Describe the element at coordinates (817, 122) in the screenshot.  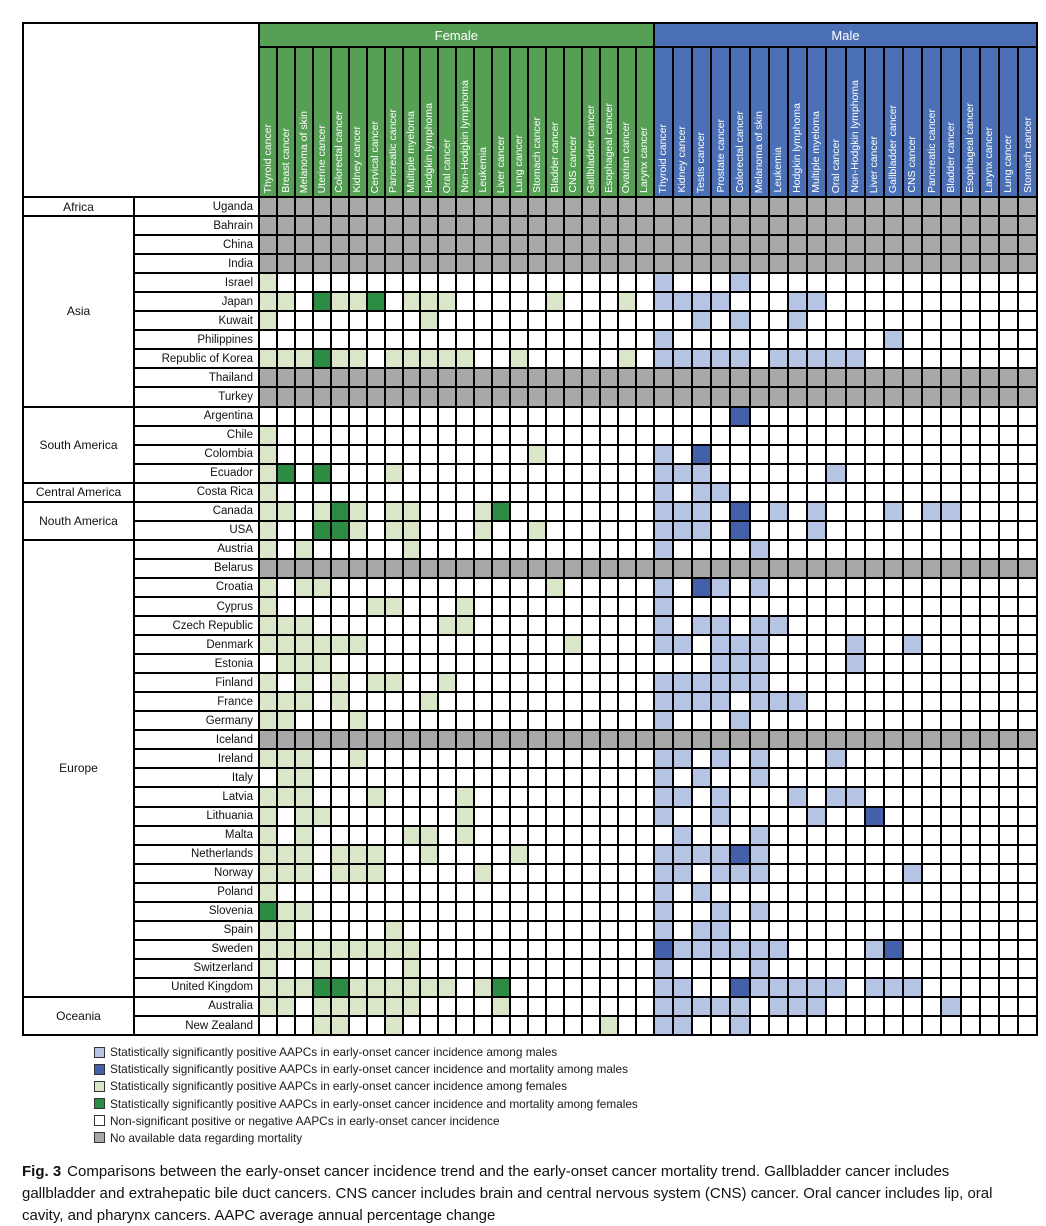
I see `column-header-male: Multiple myeloma` at that location.